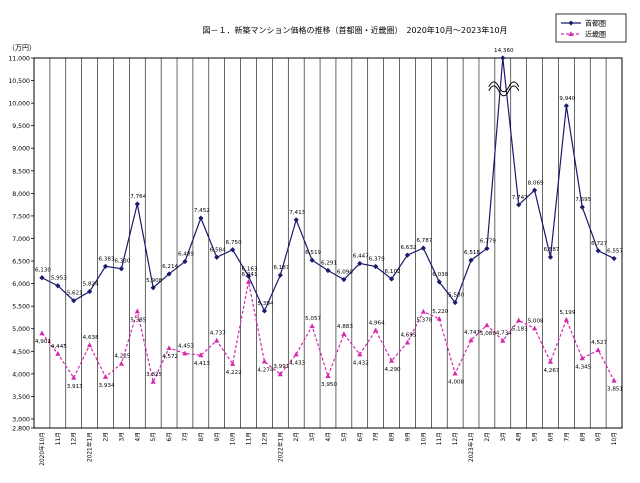 The width and height of the screenshot is (640, 483). I want to click on data-label: 6,779, so click(488, 241).